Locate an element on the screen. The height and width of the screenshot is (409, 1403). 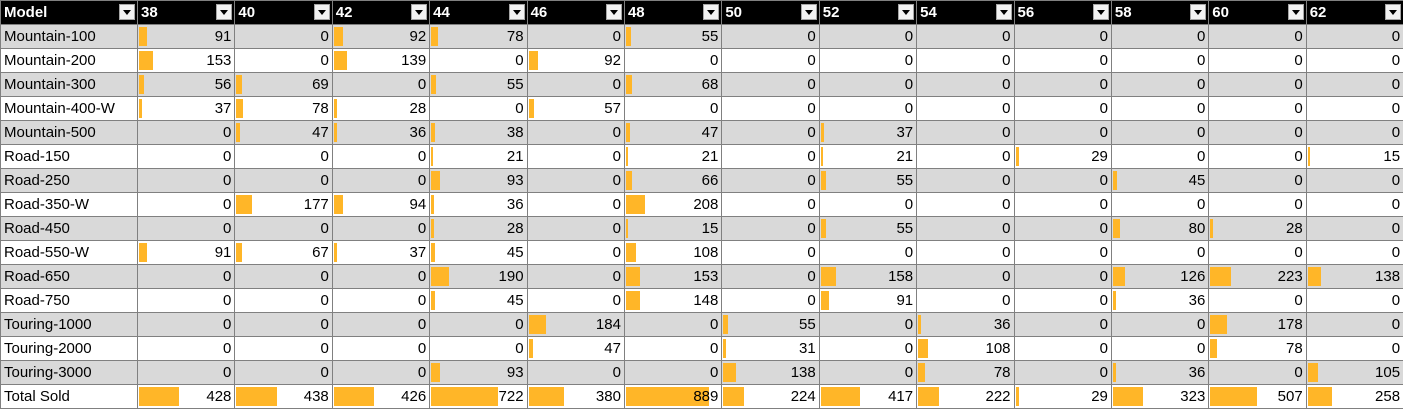
value-cell: 57 is located at coordinates (575, 108).